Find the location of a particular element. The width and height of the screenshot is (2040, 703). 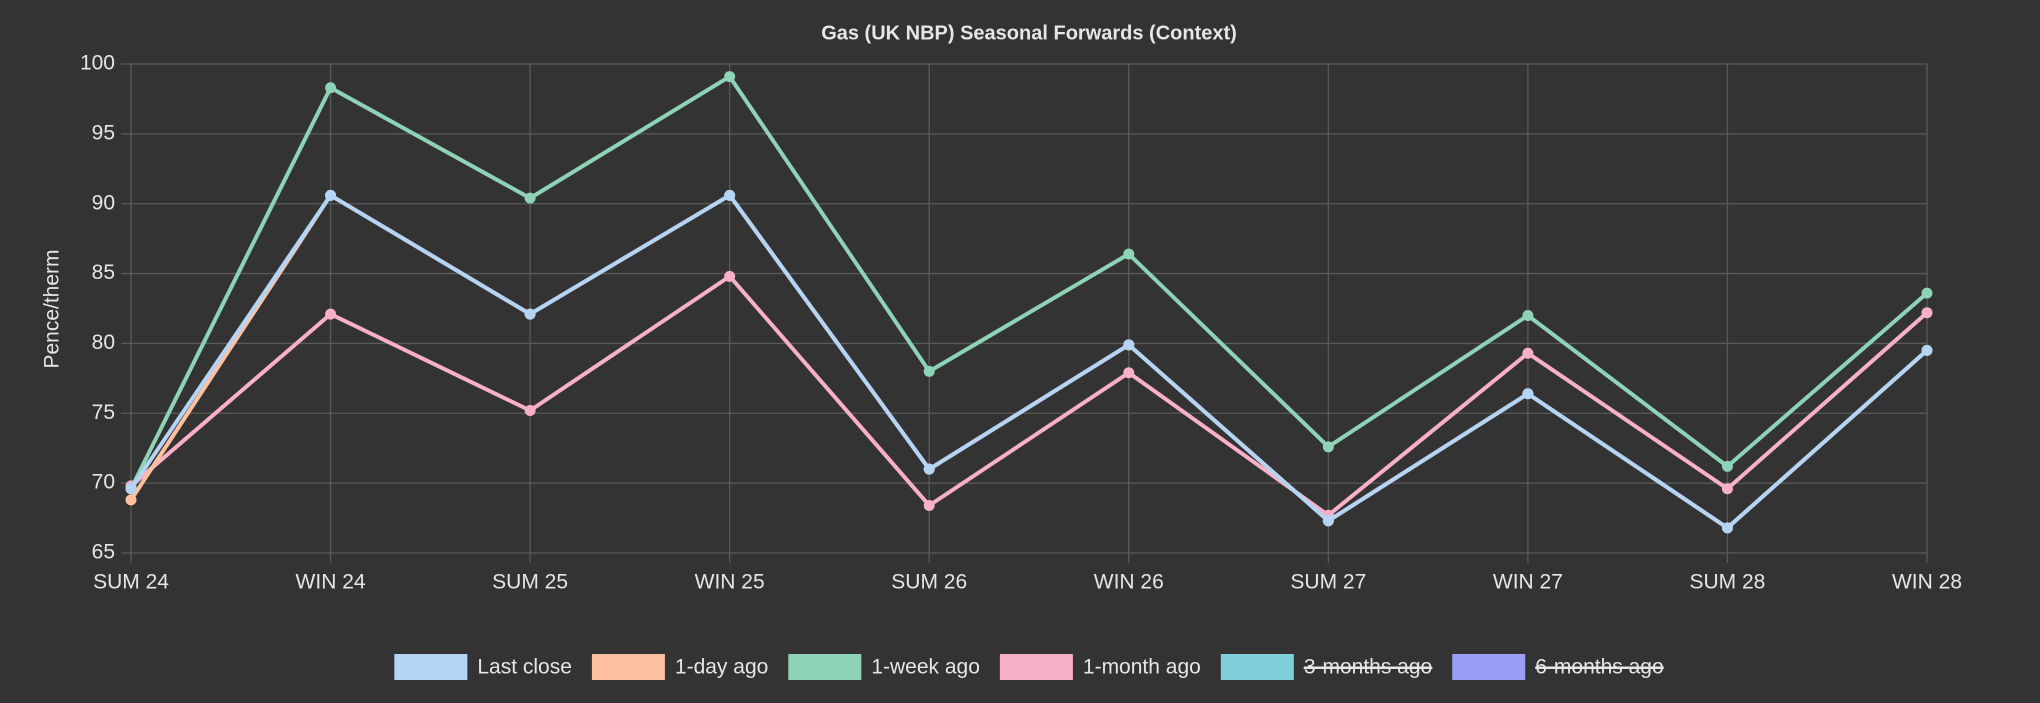

y-tick-label: 75 is located at coordinates (103, 412).